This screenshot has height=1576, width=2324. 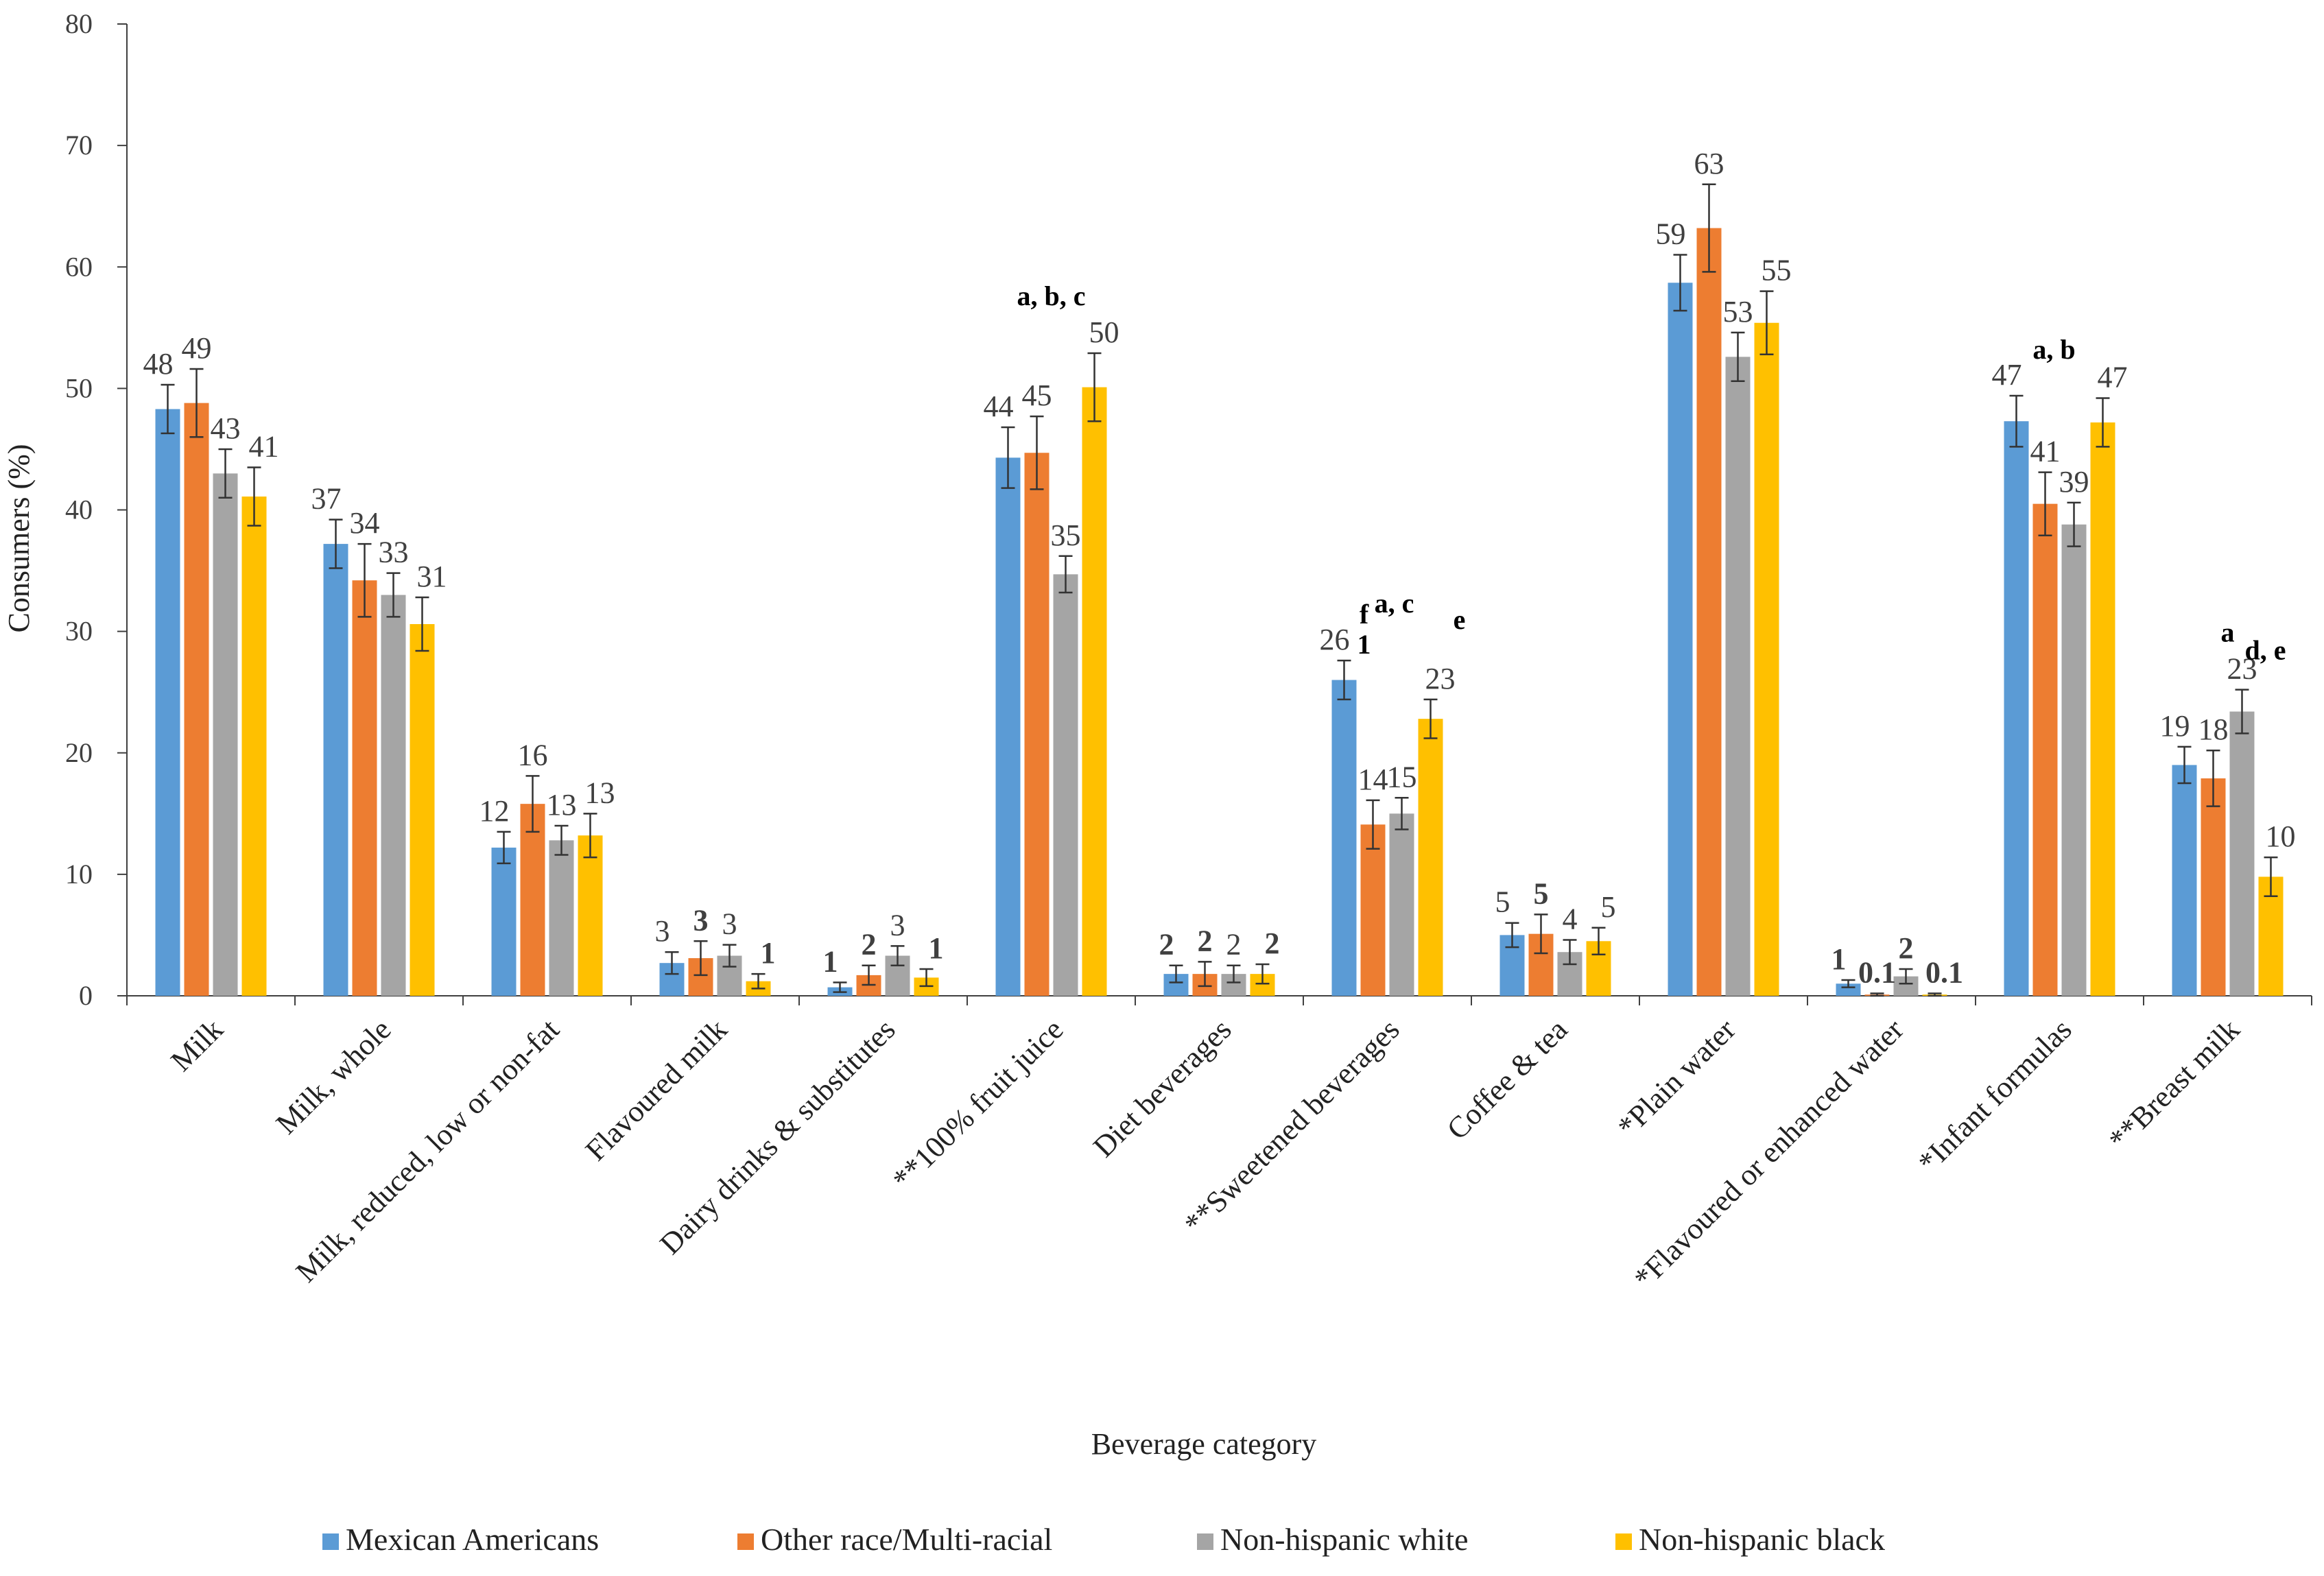 What do you see at coordinates (1373, 780) in the screenshot?
I see `data-label: 14` at bounding box center [1373, 780].